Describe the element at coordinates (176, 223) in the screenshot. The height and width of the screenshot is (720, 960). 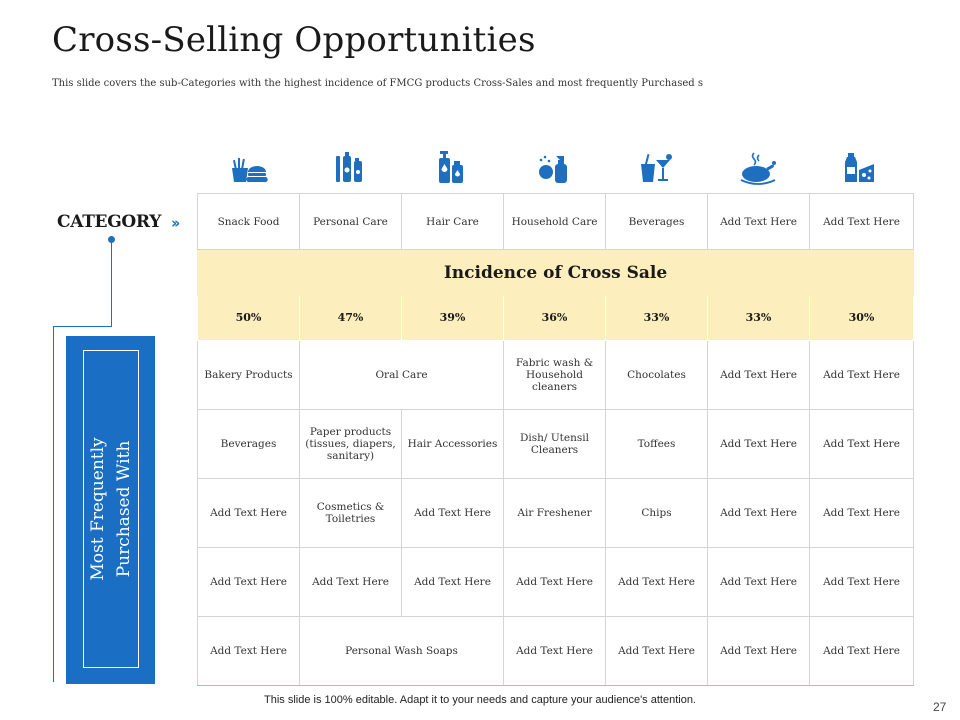
I see `double-chevron-right-icon: ››` at that location.